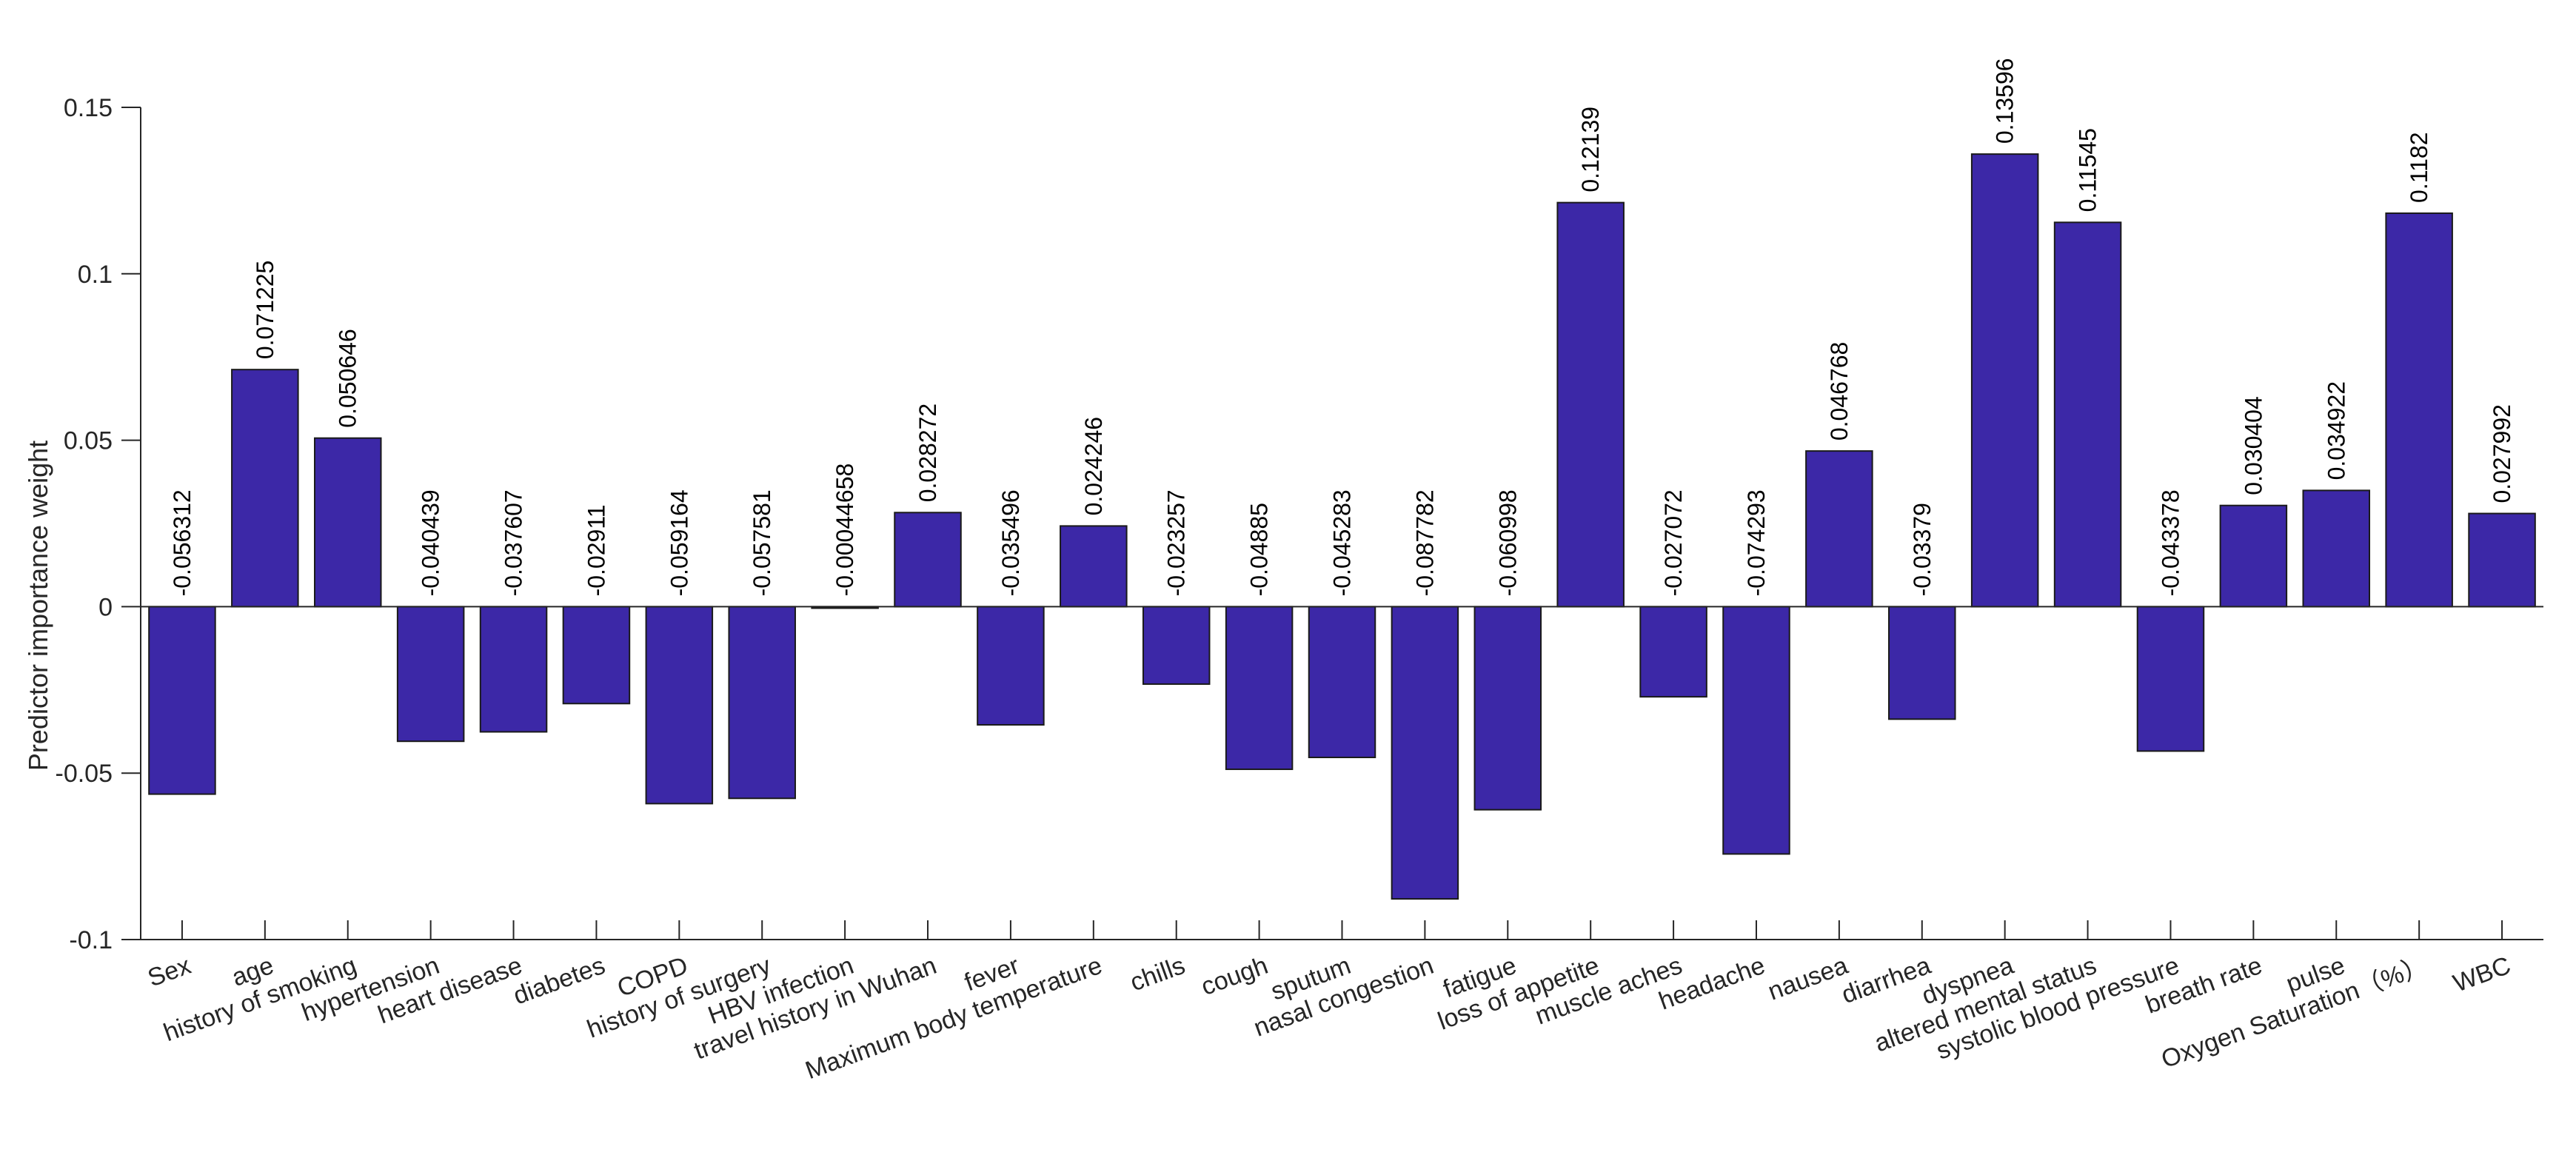  I want to click on value-label: 0.12139, so click(1590, 150).